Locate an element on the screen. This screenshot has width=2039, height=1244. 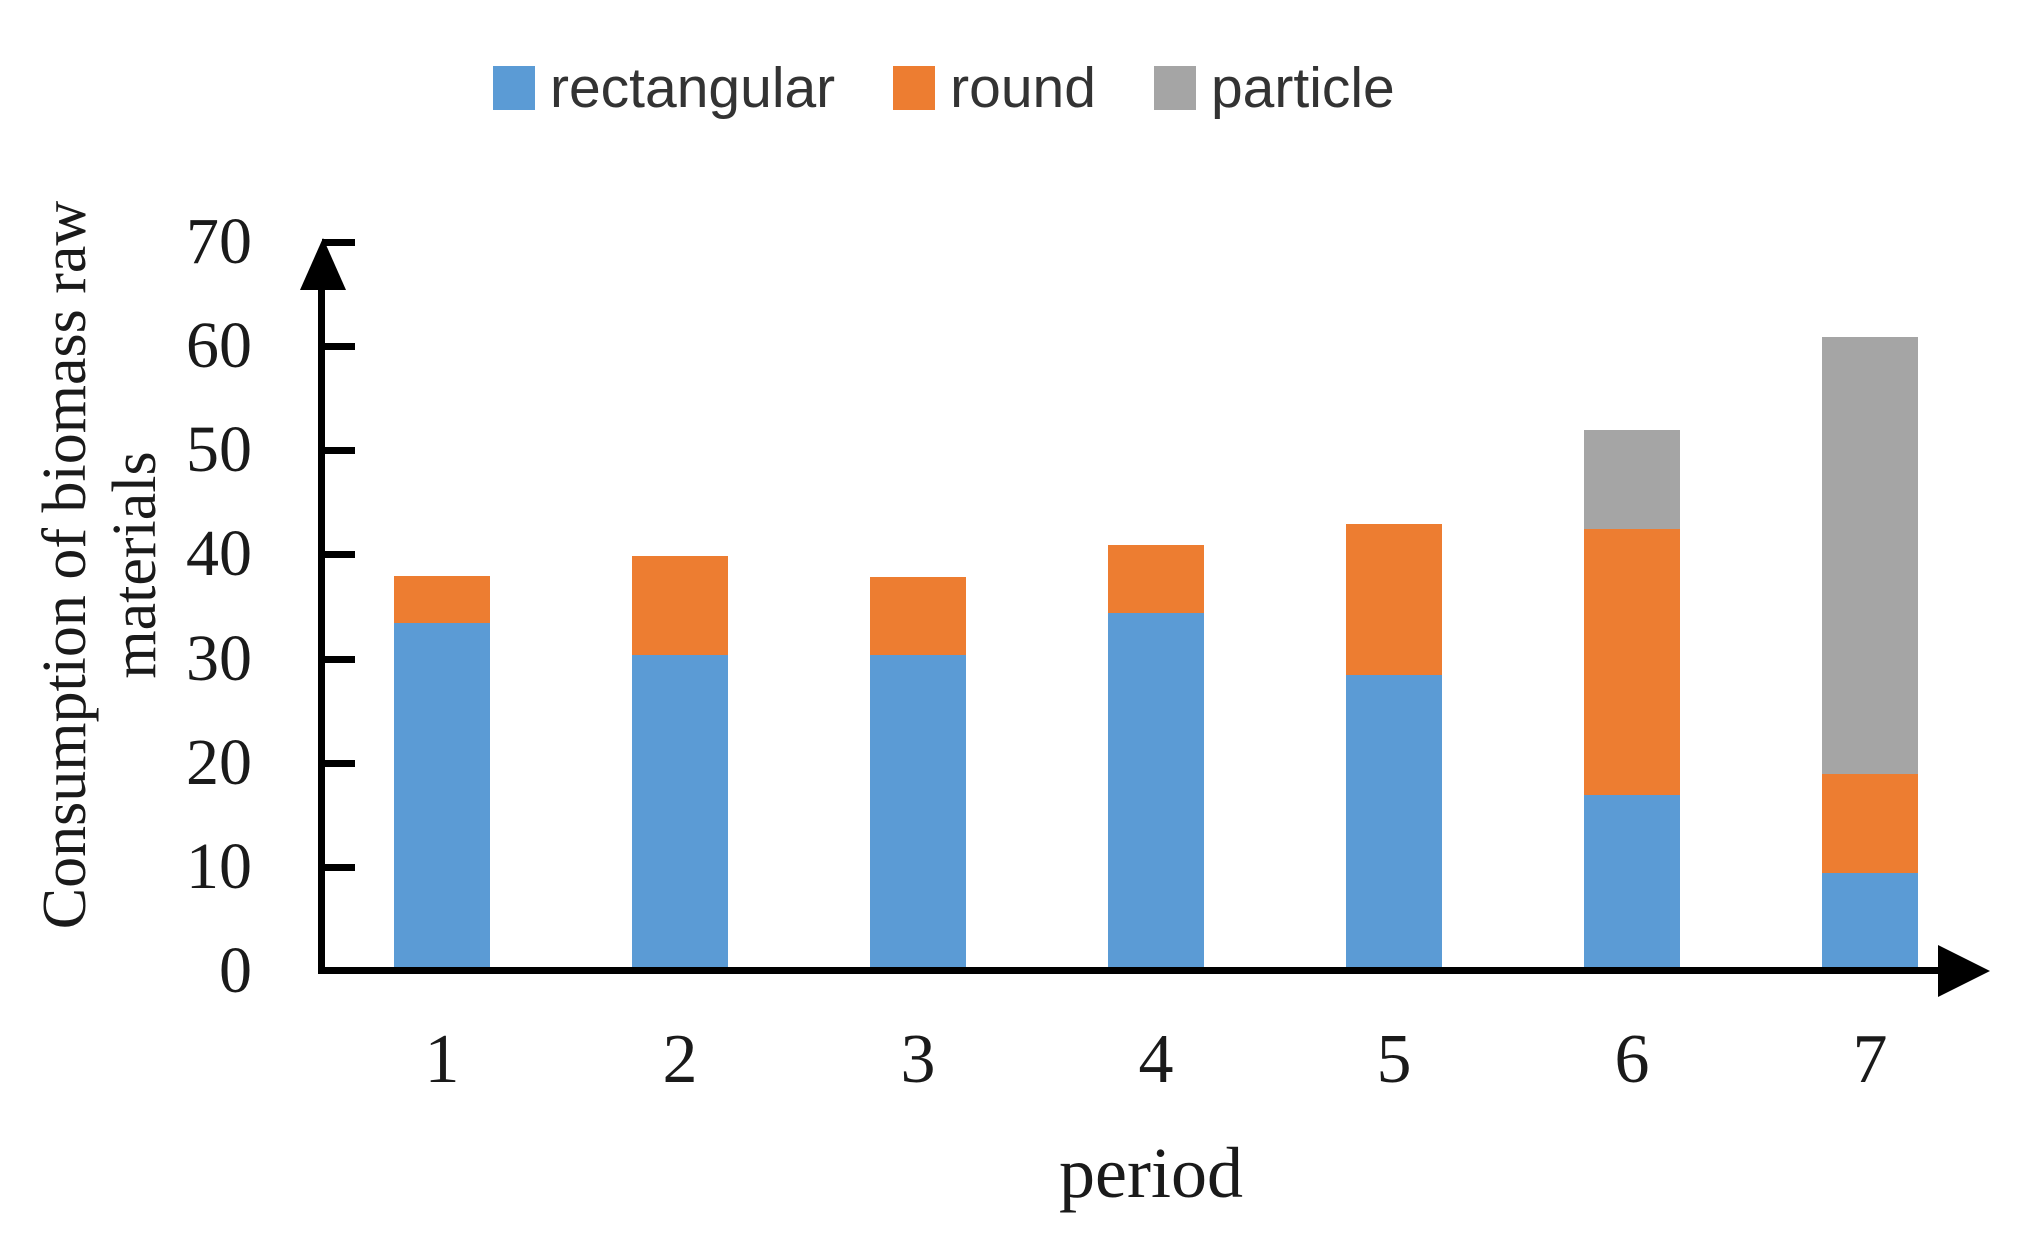
bar-segment-particle-period6 is located at coordinates (1632, 479).